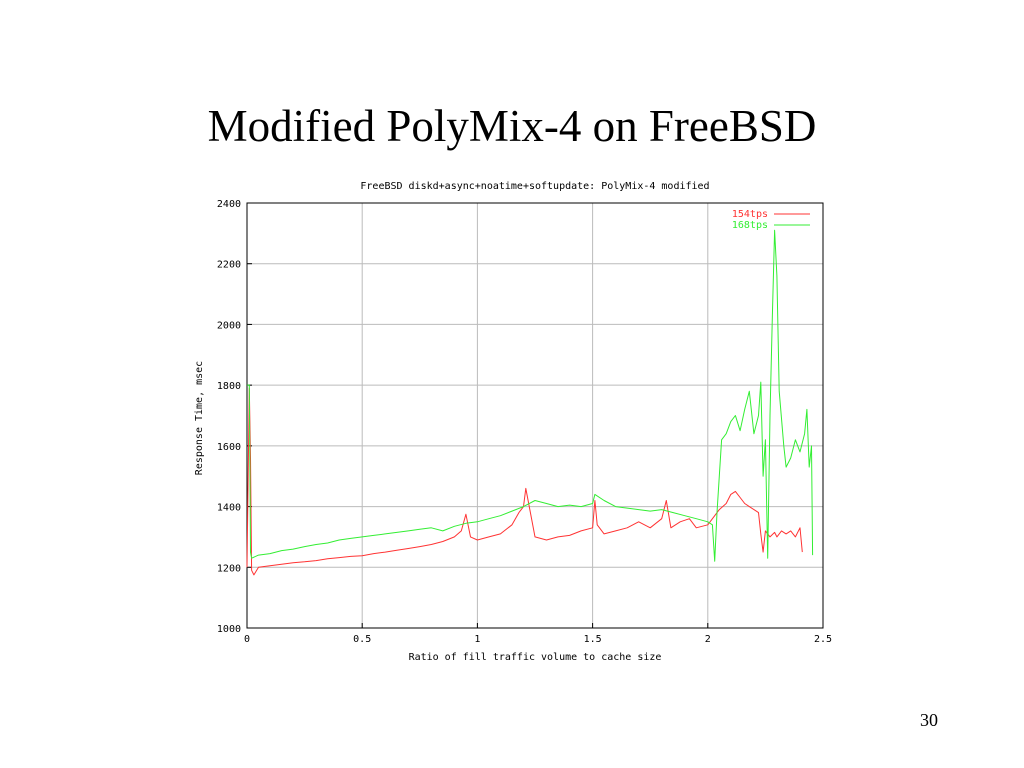 This screenshot has width=1024, height=768. Describe the element at coordinates (229, 629) in the screenshot. I see `y-tick-label: 1000` at that location.